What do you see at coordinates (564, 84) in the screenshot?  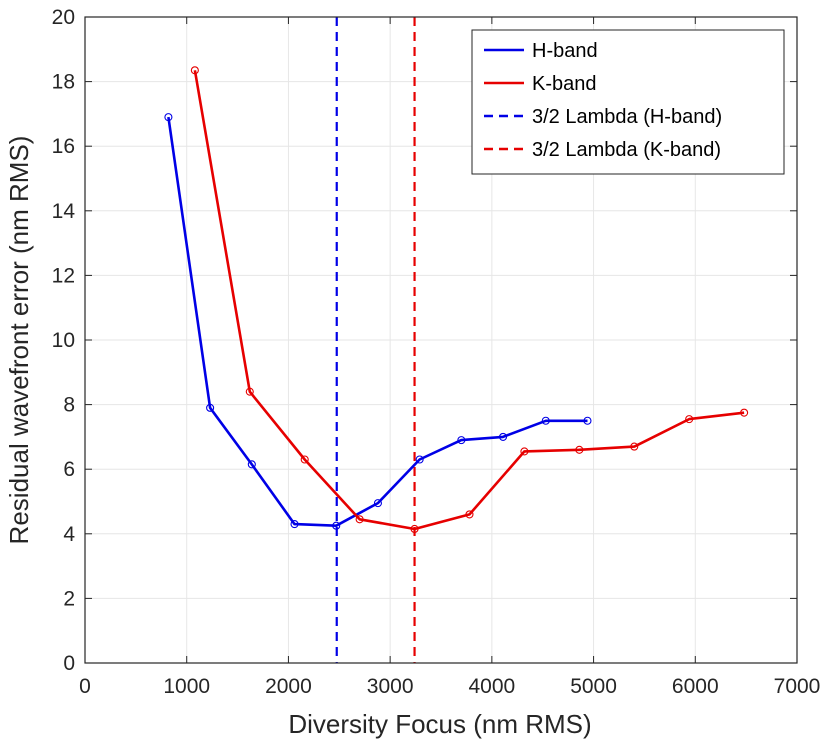 I see `legend-label: K-band` at bounding box center [564, 84].